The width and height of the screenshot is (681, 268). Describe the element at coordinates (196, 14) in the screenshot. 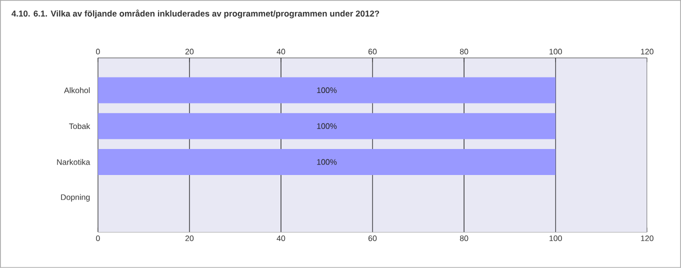

I see `chart-title: 4.10. 6.1. Vilka av följande områden inkluderades av programmet/programmen under 2012?` at that location.